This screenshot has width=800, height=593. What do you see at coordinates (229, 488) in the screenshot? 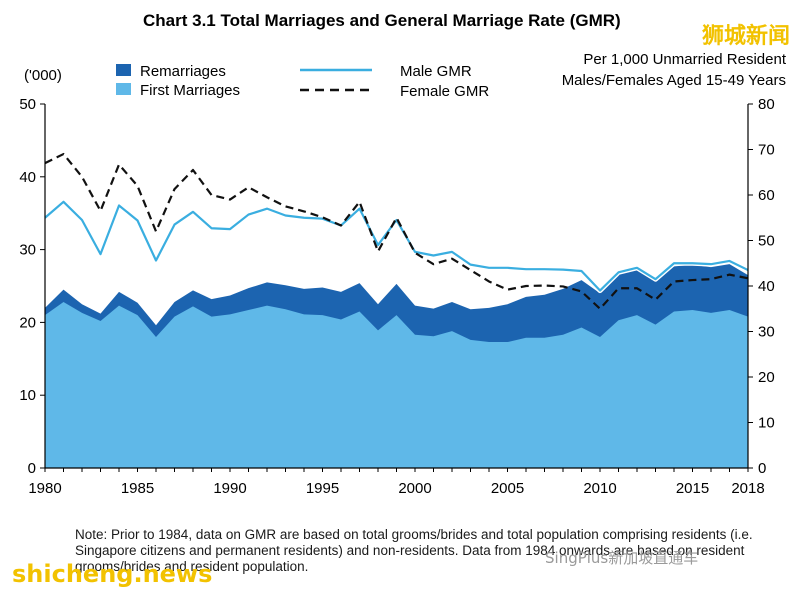
I see `x-tick-label: 1990` at bounding box center [229, 488].